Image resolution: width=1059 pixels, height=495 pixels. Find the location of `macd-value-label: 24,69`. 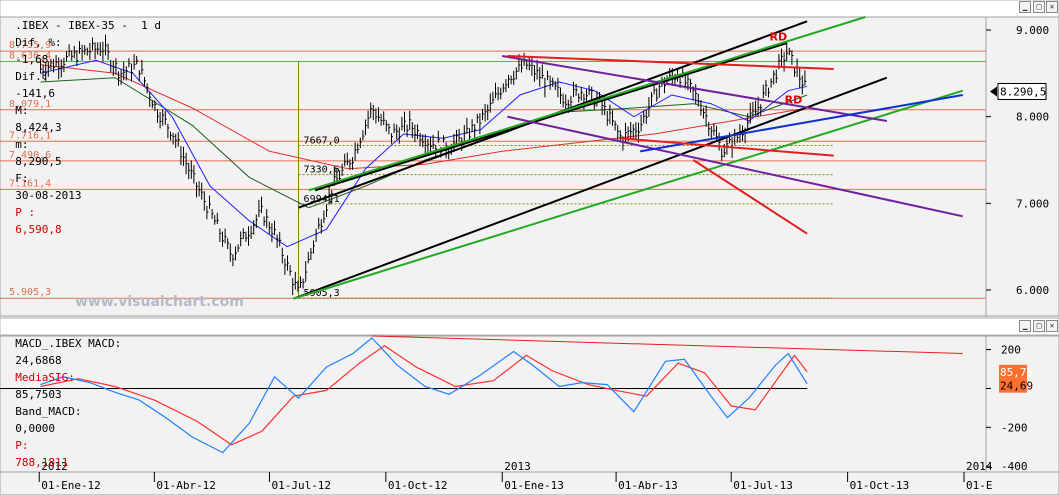

macd-value-label: 24,69 is located at coordinates (1016, 386).